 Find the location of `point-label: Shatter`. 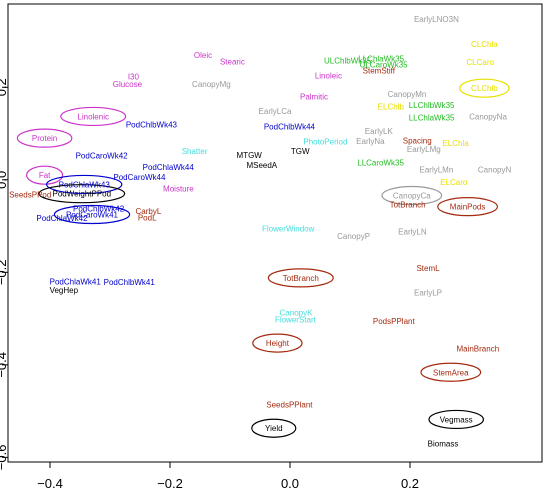

point-label: Shatter is located at coordinates (195, 151).